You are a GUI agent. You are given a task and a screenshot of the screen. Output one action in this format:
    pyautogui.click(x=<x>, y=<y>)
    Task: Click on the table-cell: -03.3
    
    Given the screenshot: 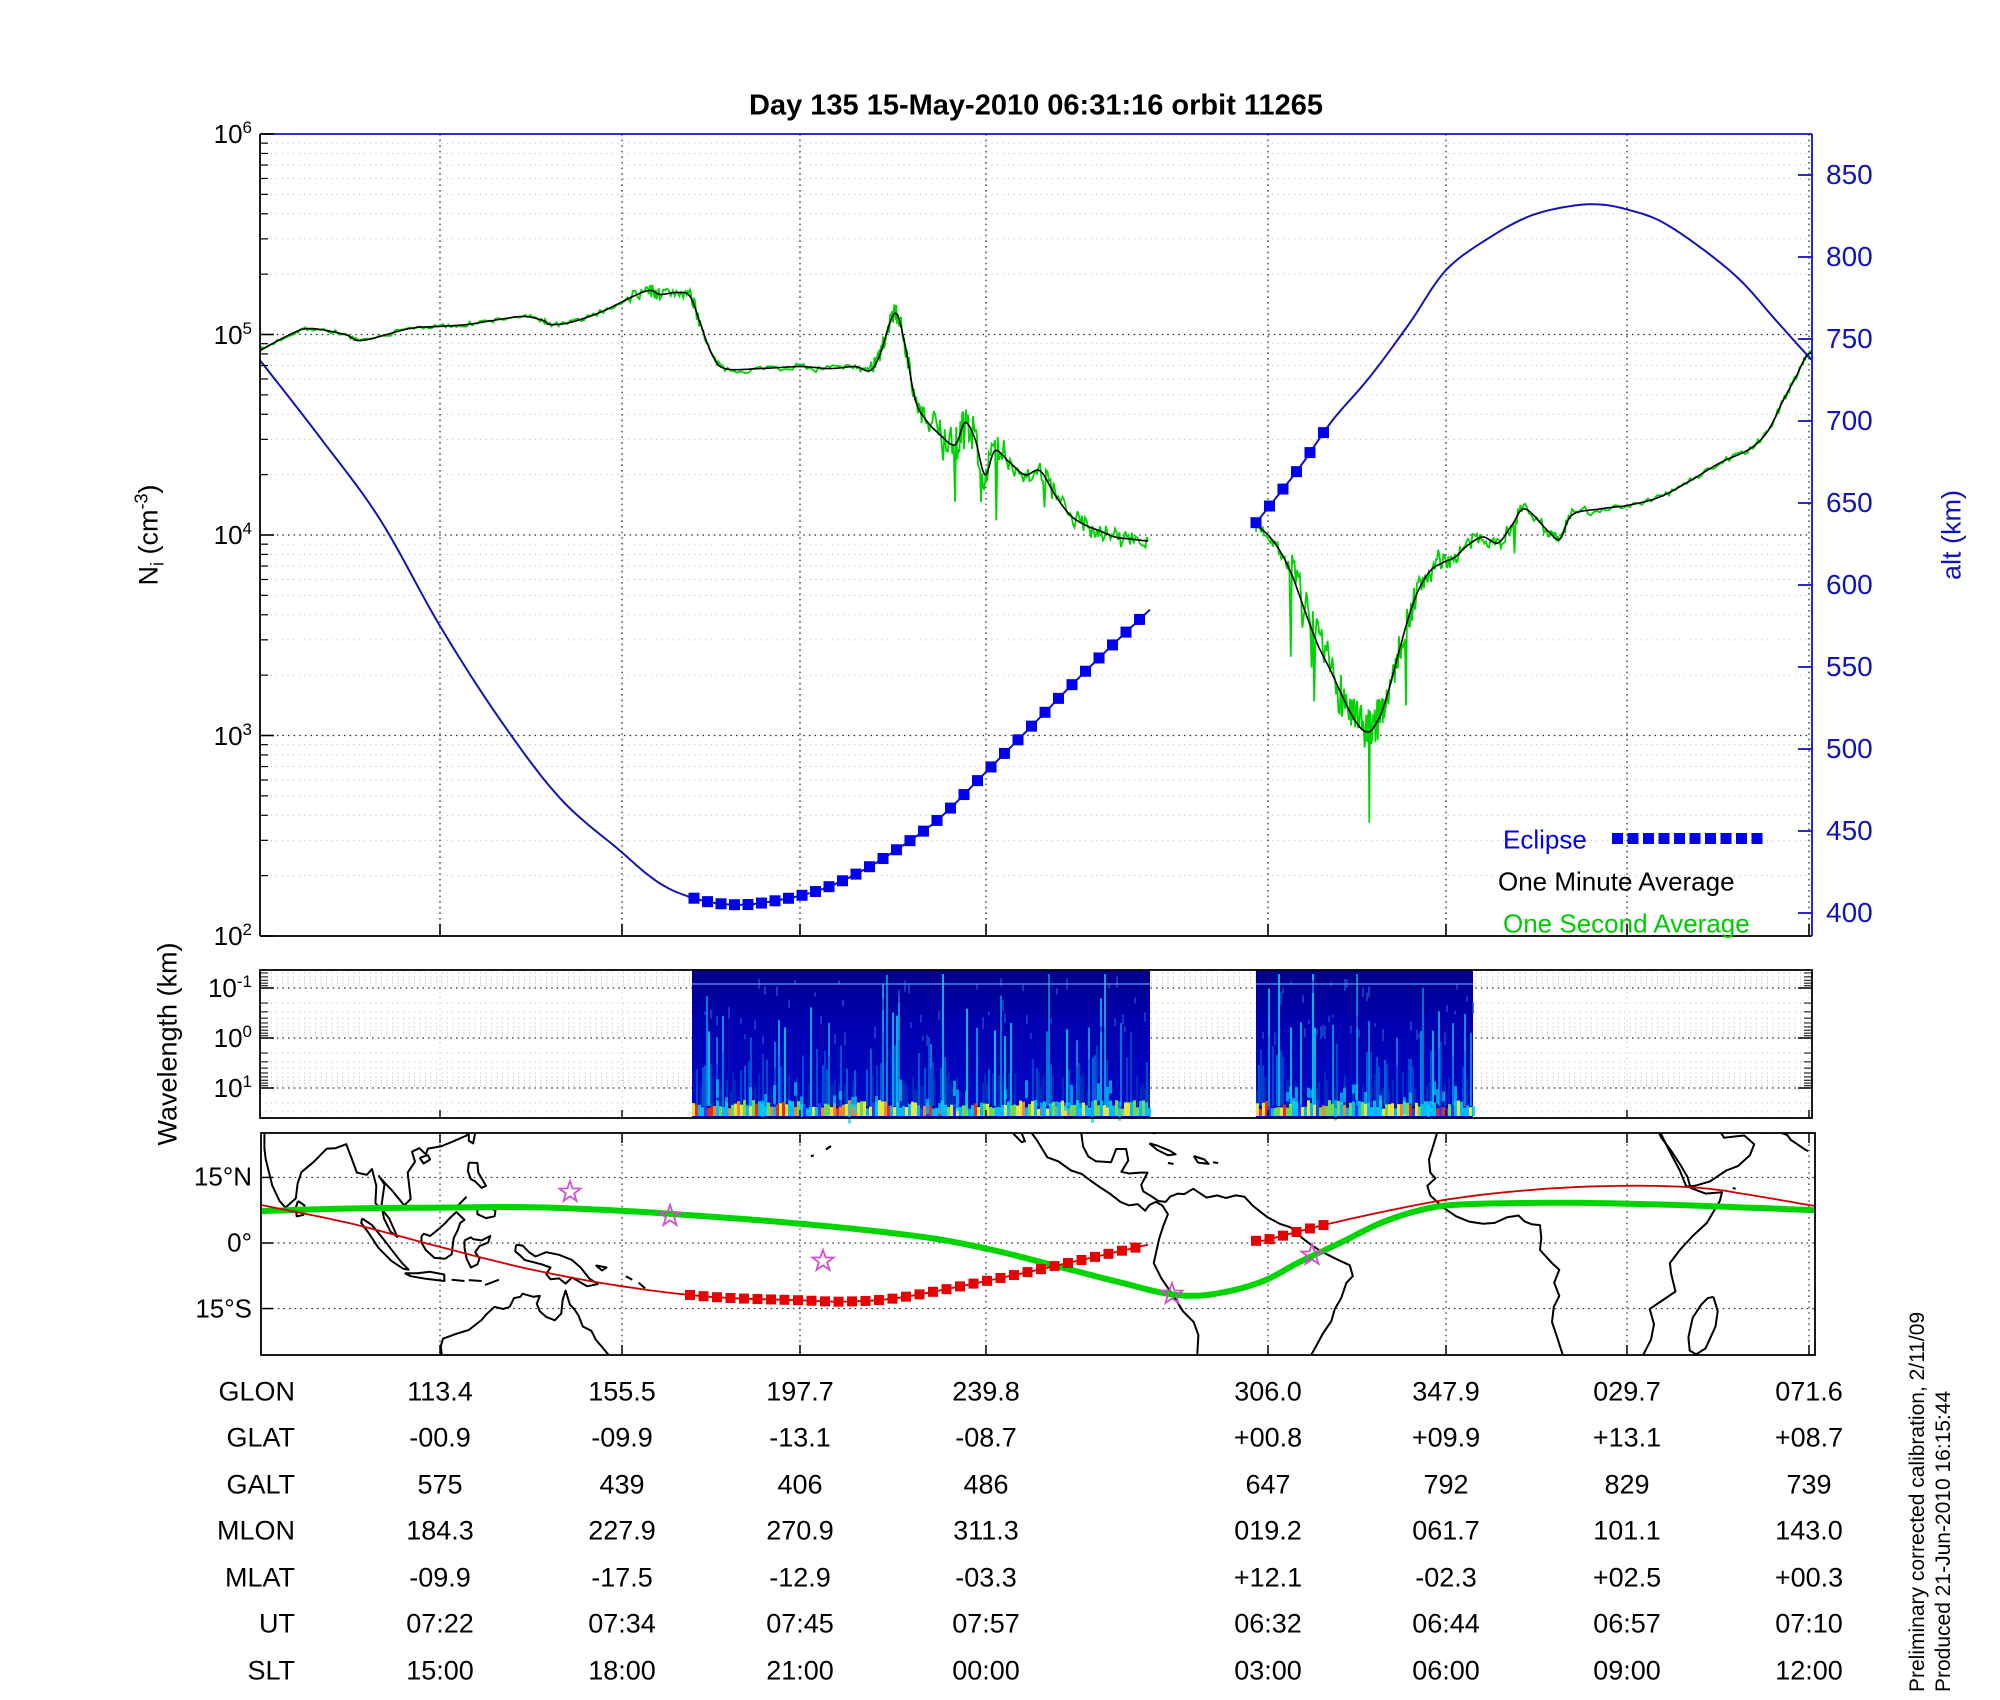 What is the action you would take?
    pyautogui.click(x=986, y=1577)
    